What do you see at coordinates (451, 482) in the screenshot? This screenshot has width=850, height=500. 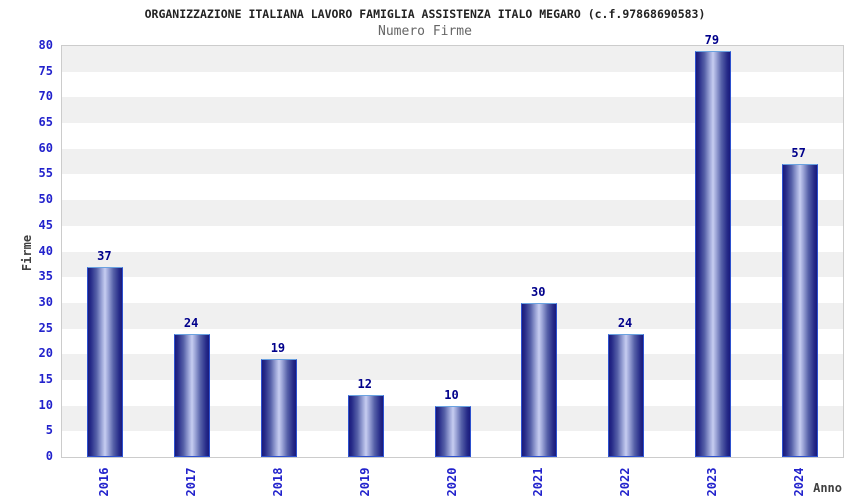 I see `x-tick-label: 2020` at bounding box center [451, 482].